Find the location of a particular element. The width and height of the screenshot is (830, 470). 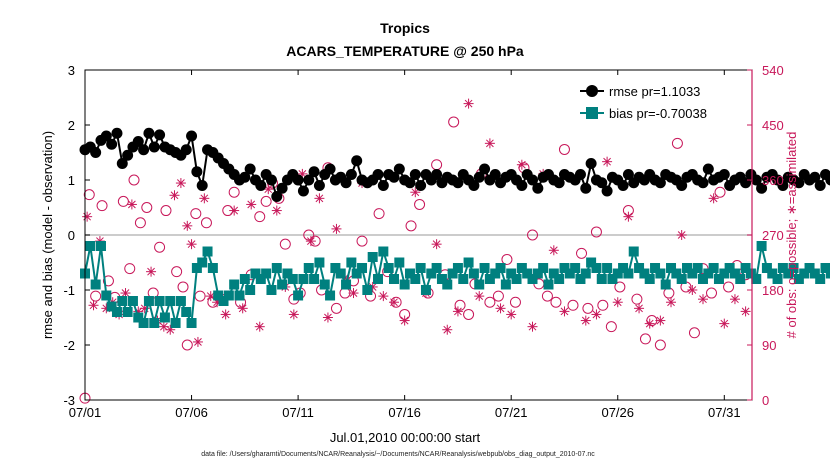

x-tick-label: 07/26 is located at coordinates (617, 412).